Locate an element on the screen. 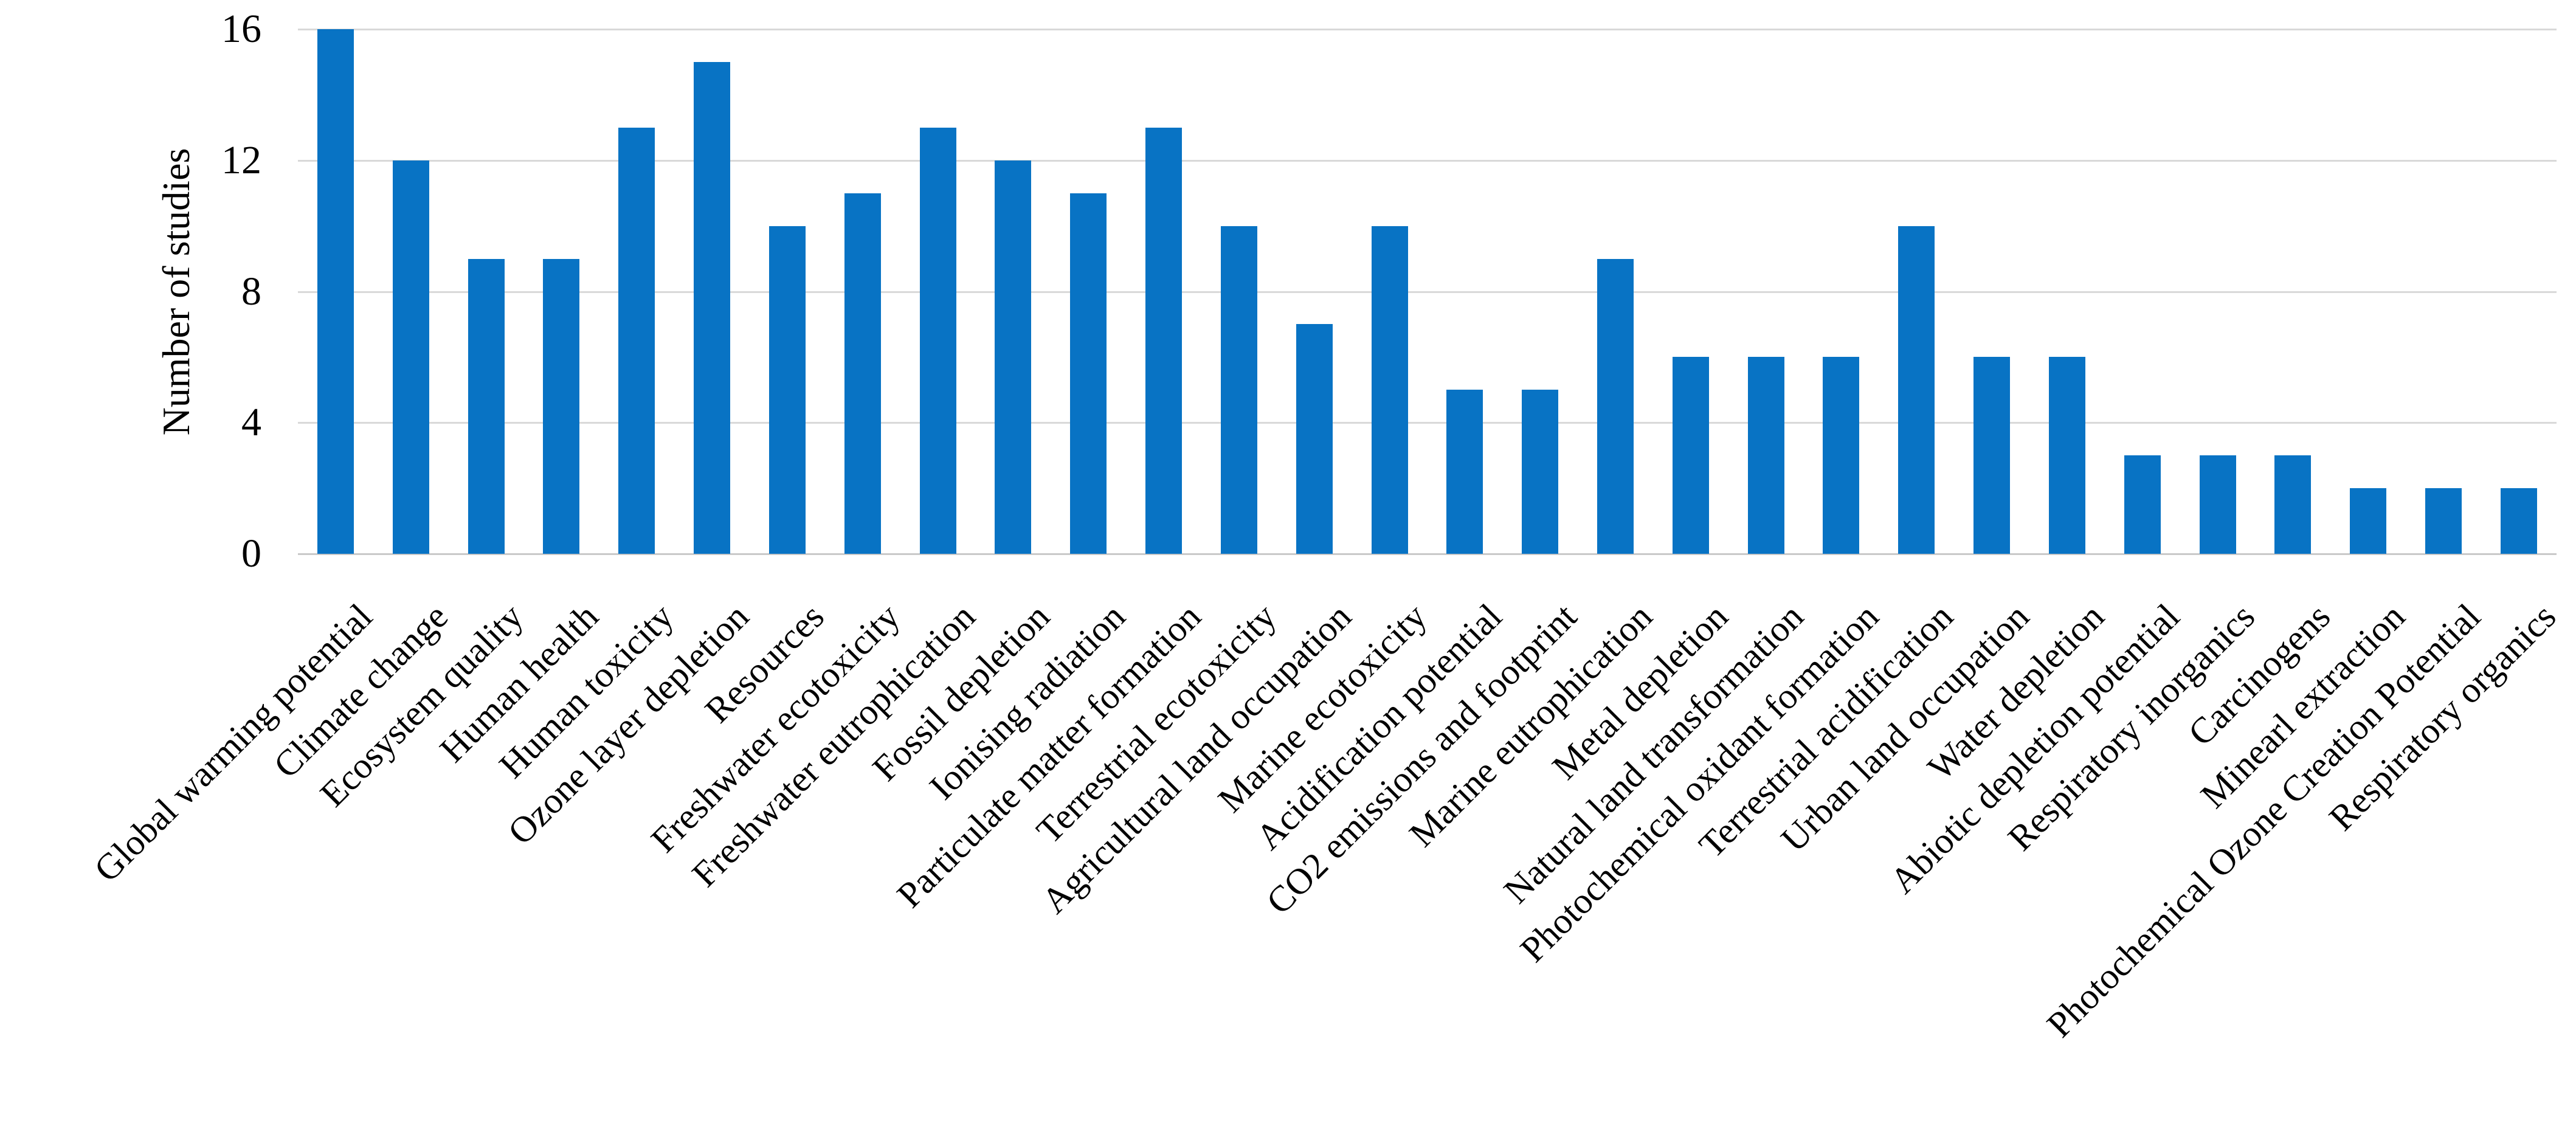  x-axis-line is located at coordinates (1427, 554).